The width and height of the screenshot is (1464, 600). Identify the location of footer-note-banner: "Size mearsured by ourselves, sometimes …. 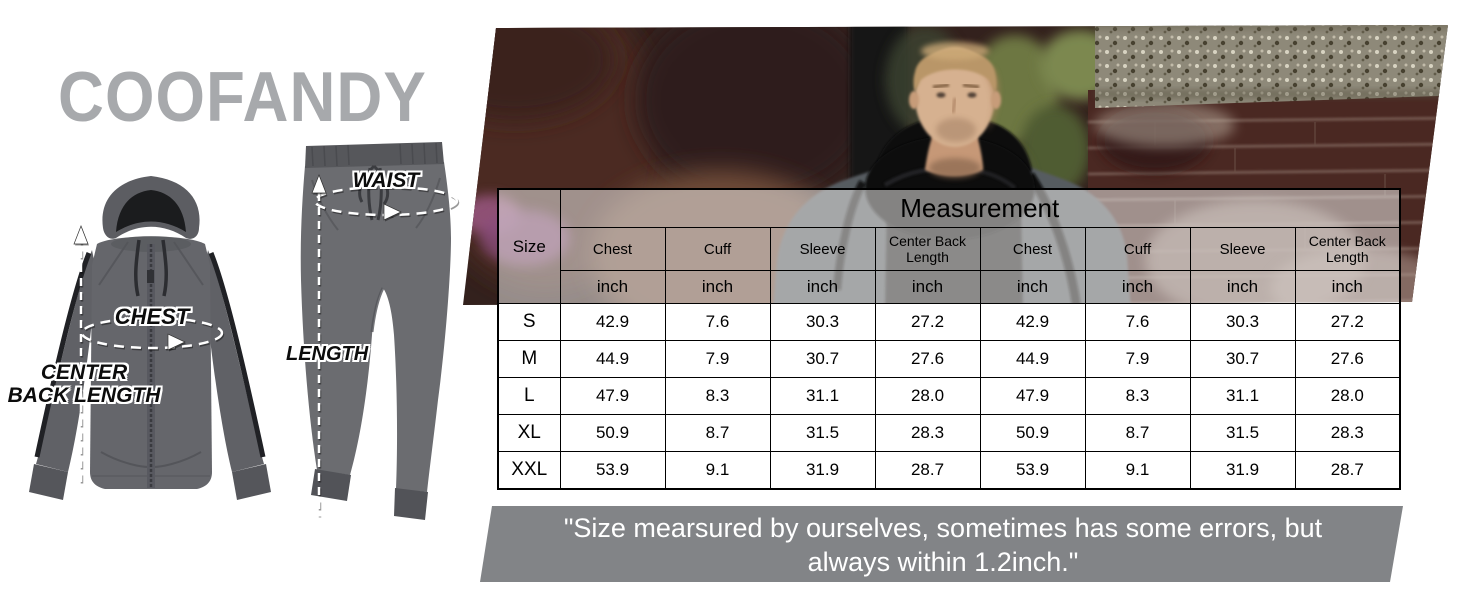
(941, 544).